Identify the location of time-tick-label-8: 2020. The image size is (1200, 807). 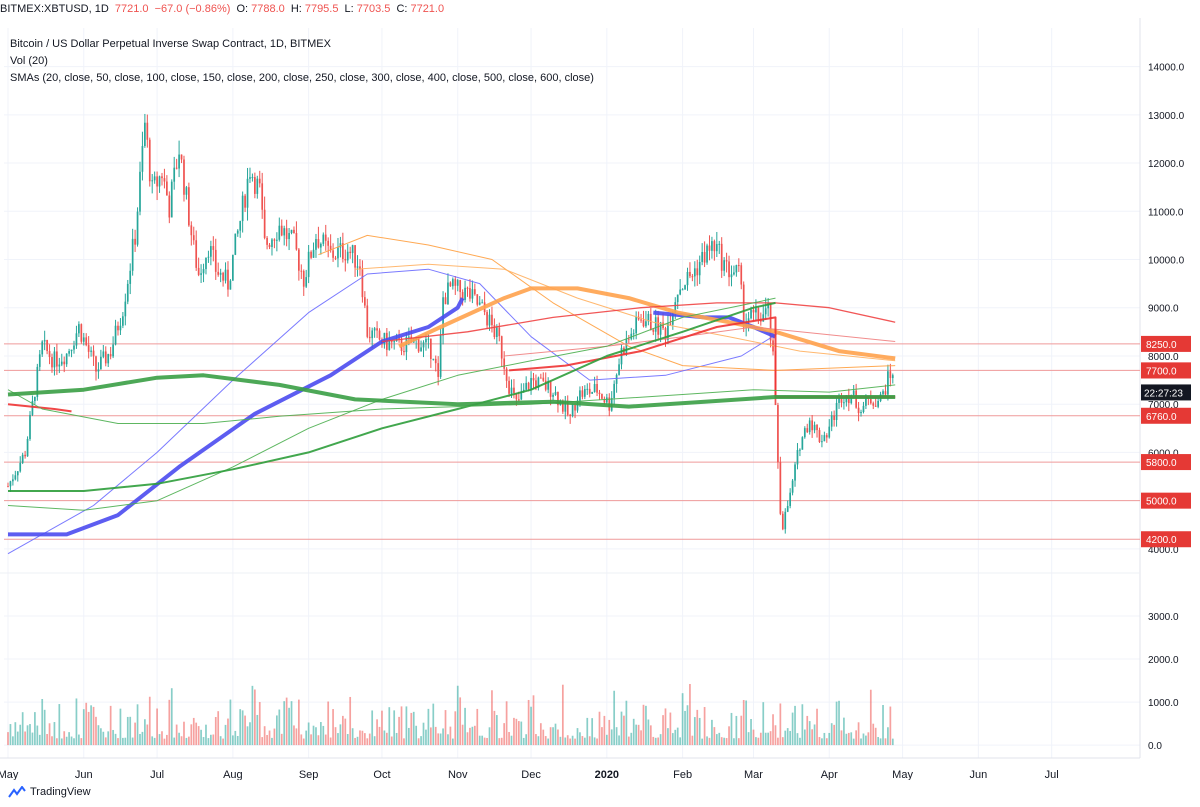
(607, 774).